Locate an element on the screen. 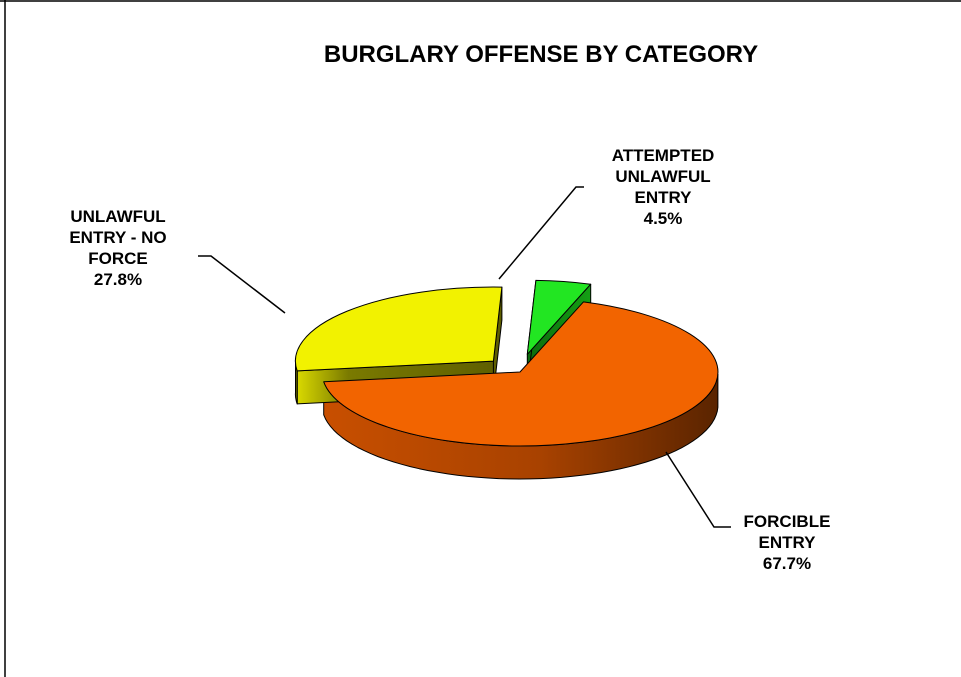 The height and width of the screenshot is (677, 961). slice-label-3: ENTRY is located at coordinates (664, 197).